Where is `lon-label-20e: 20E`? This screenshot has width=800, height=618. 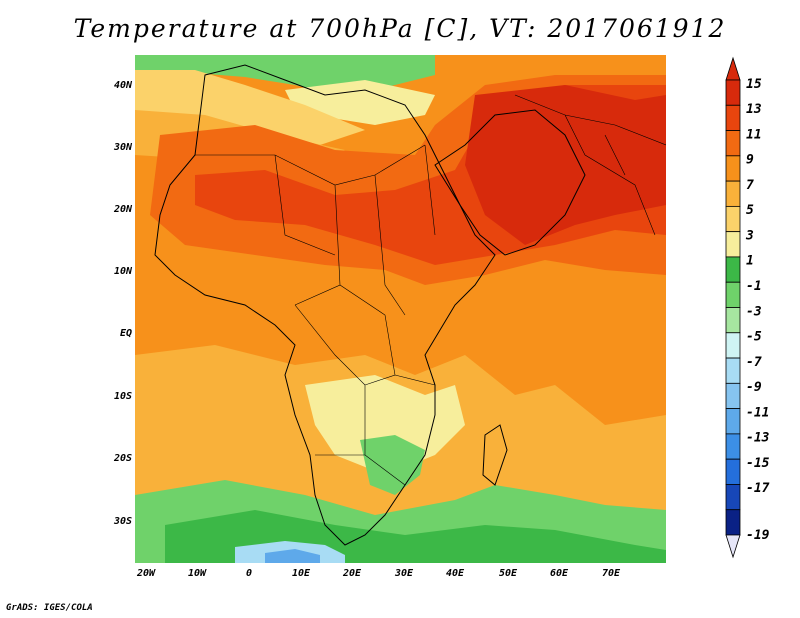
lon-label-20e: 20E is located at coordinates (352, 573).